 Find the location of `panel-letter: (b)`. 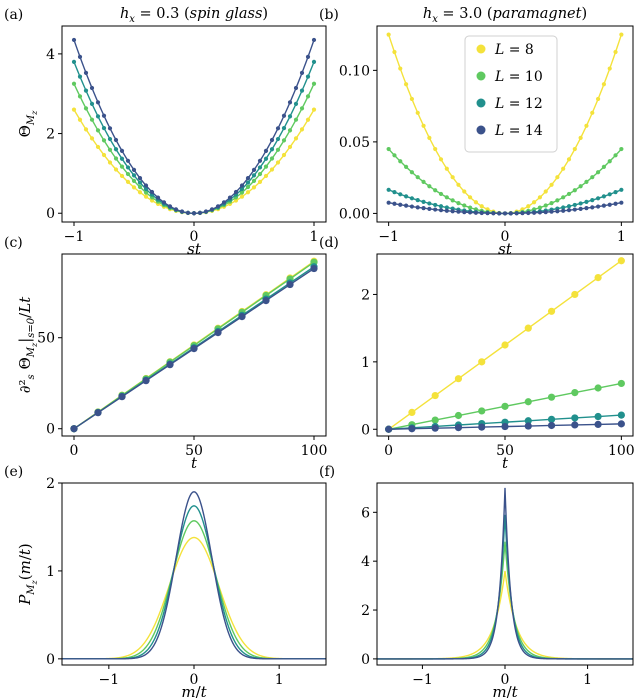

panel-letter: (b) is located at coordinates (329, 15).